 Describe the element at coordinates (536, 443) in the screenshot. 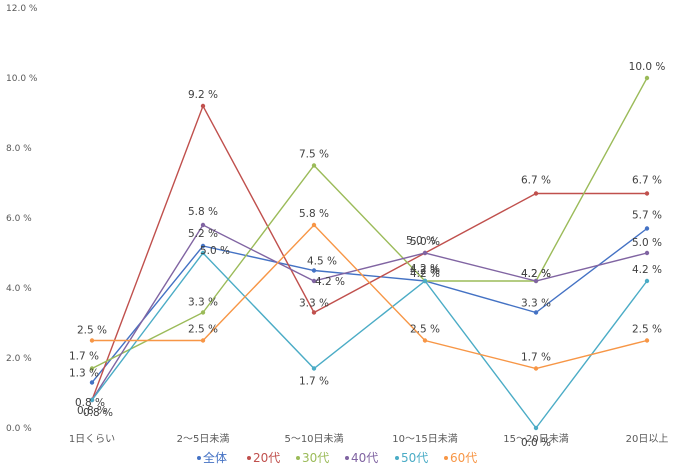

I see `data-label: 0.0 %` at that location.